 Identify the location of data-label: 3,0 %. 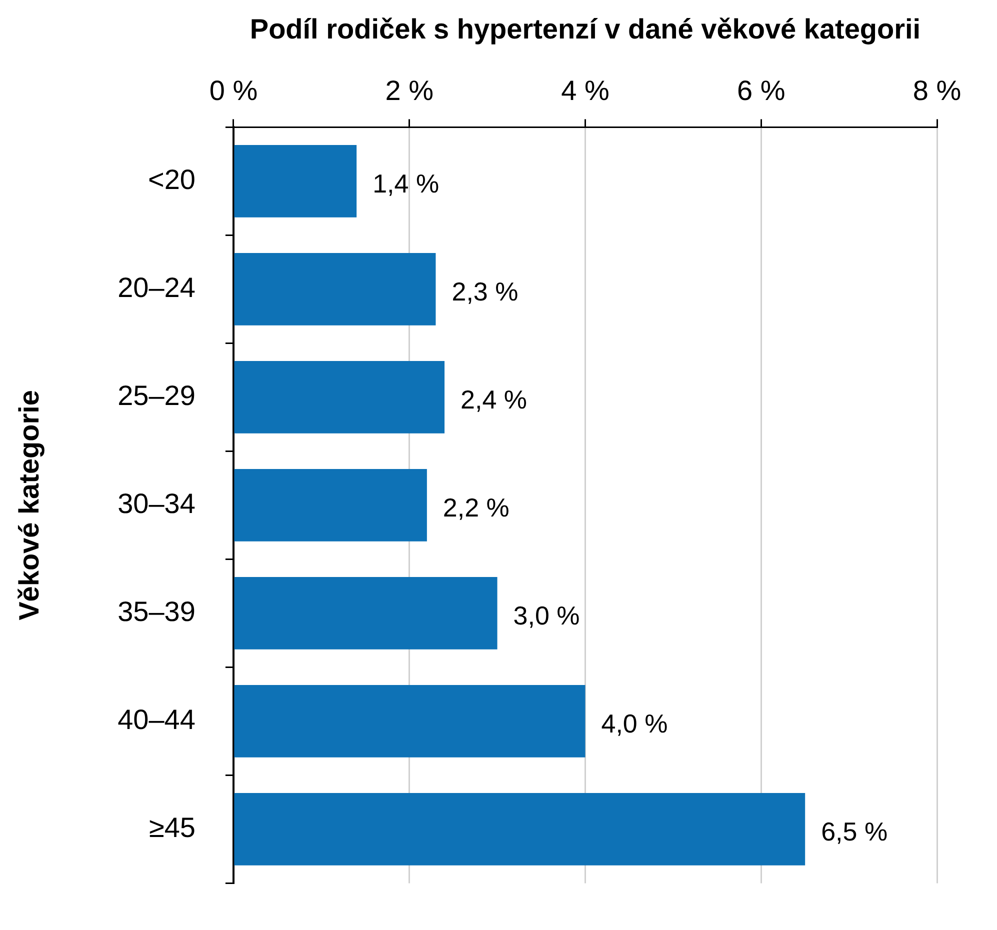
(546, 615).